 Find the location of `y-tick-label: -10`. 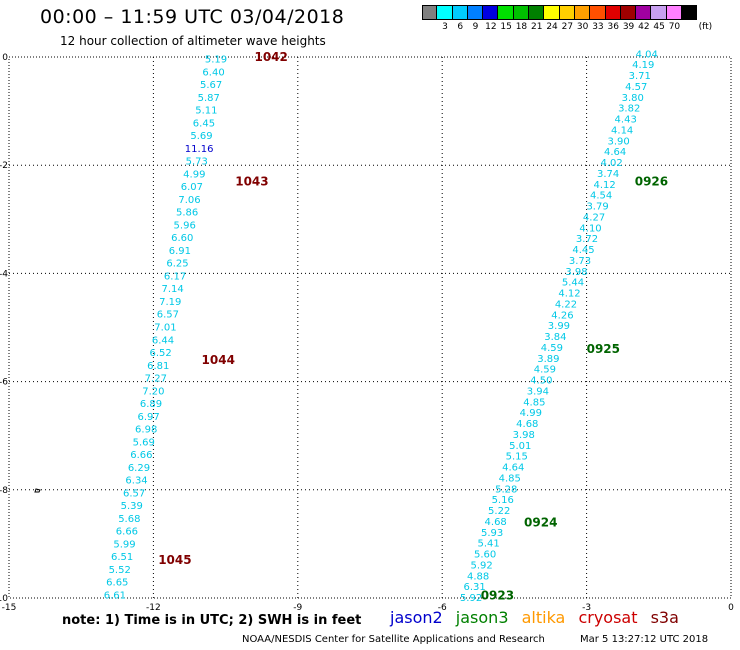

y-tick-label: -10 is located at coordinates (4, 599).